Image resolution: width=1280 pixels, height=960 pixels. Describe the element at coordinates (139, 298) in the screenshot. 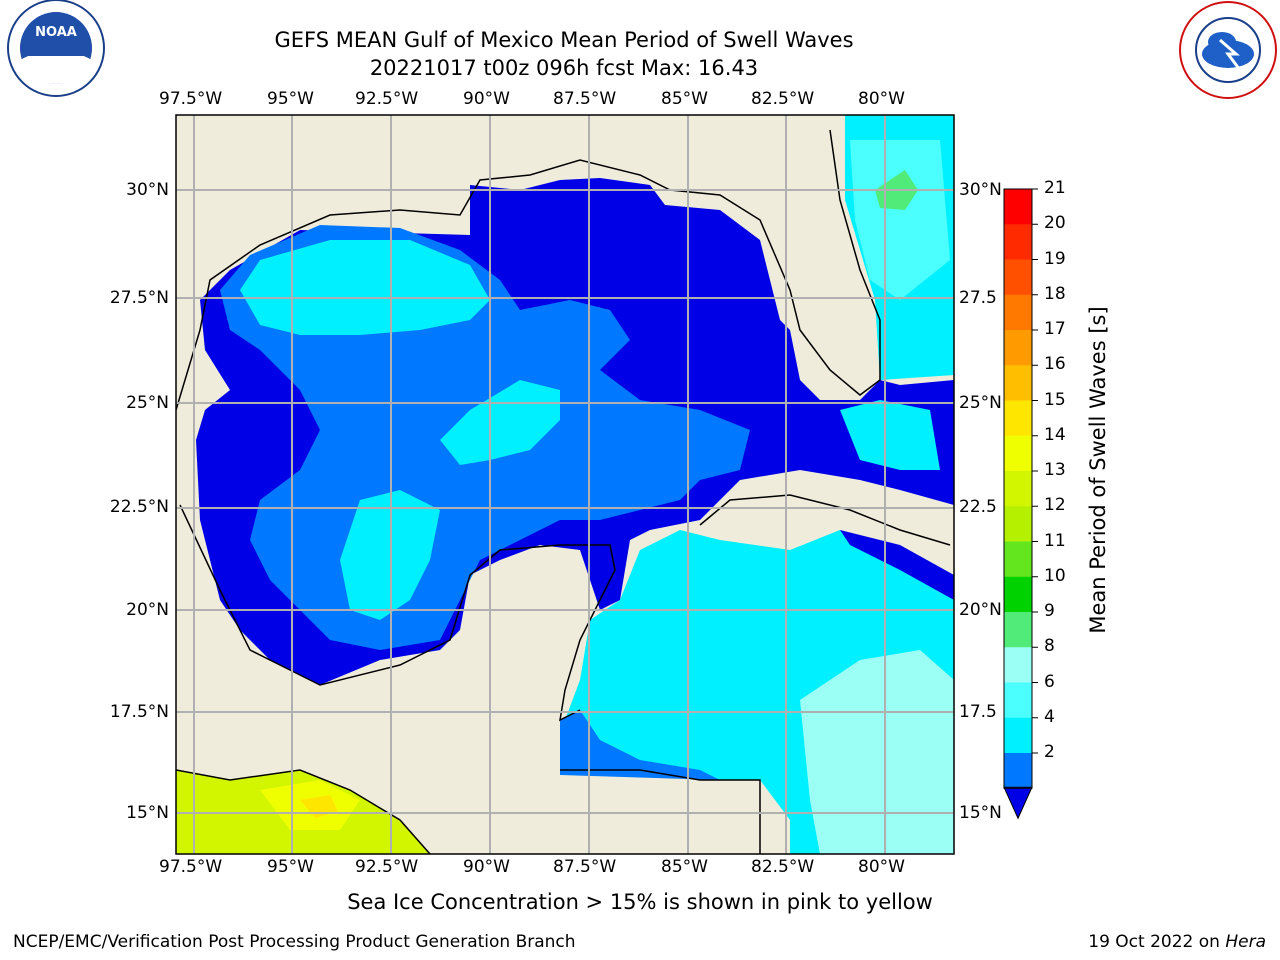

I see `lat-tick-left: 27.5°N` at that location.